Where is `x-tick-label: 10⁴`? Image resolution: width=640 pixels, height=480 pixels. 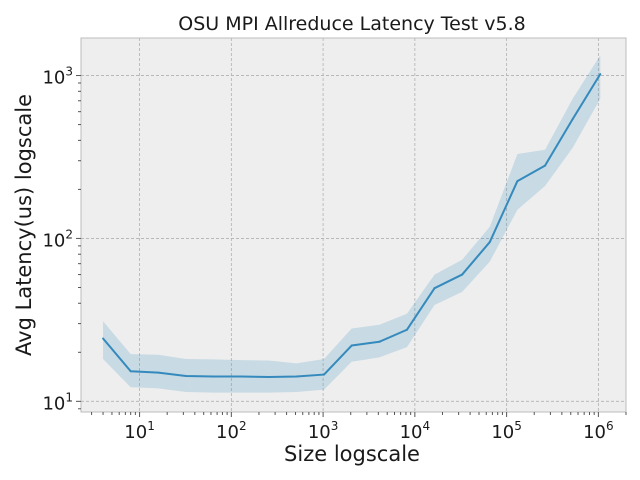 x-tick-label: 10⁴ is located at coordinates (415, 431).